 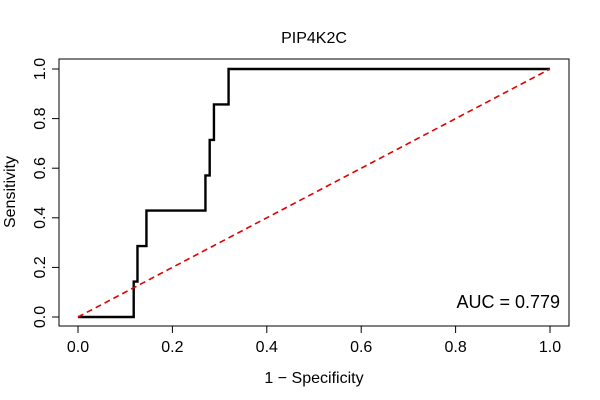 What do you see at coordinates (314, 38) in the screenshot?
I see `chart-title: PIP4K2C` at bounding box center [314, 38].